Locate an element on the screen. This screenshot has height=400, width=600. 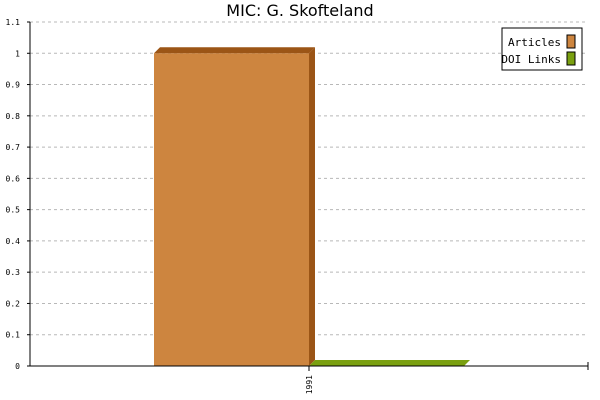
x-tick-label: 1991 is located at coordinates (309, 384).